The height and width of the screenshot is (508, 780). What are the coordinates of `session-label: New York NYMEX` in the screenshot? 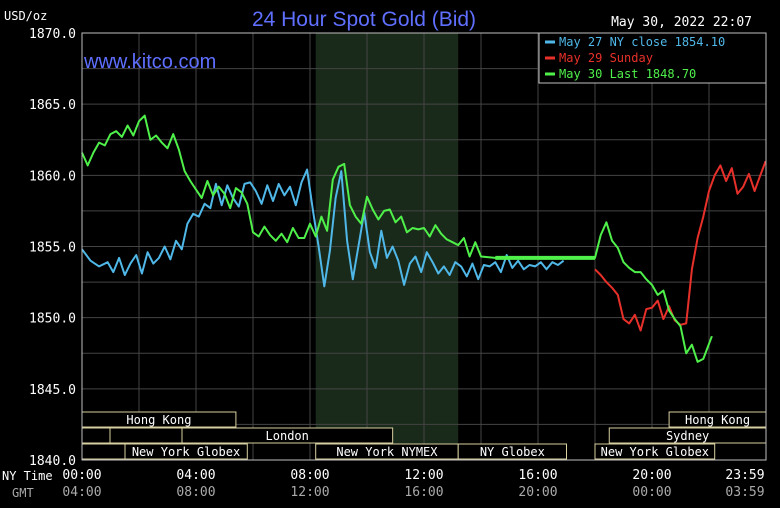 It's located at (387, 452).